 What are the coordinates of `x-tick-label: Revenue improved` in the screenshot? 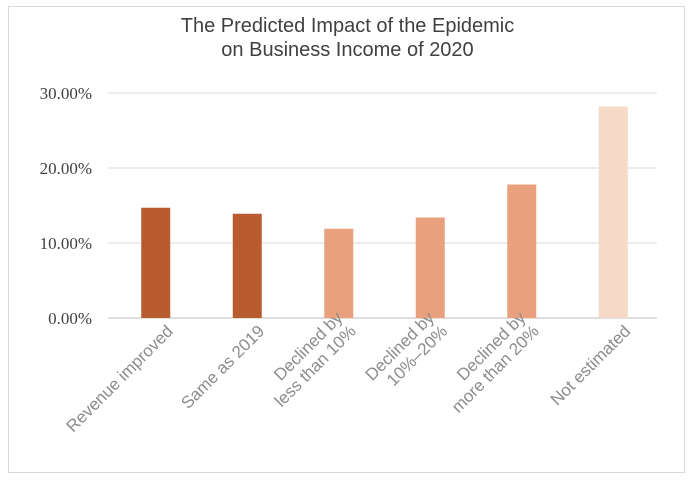 It's located at (119, 379).